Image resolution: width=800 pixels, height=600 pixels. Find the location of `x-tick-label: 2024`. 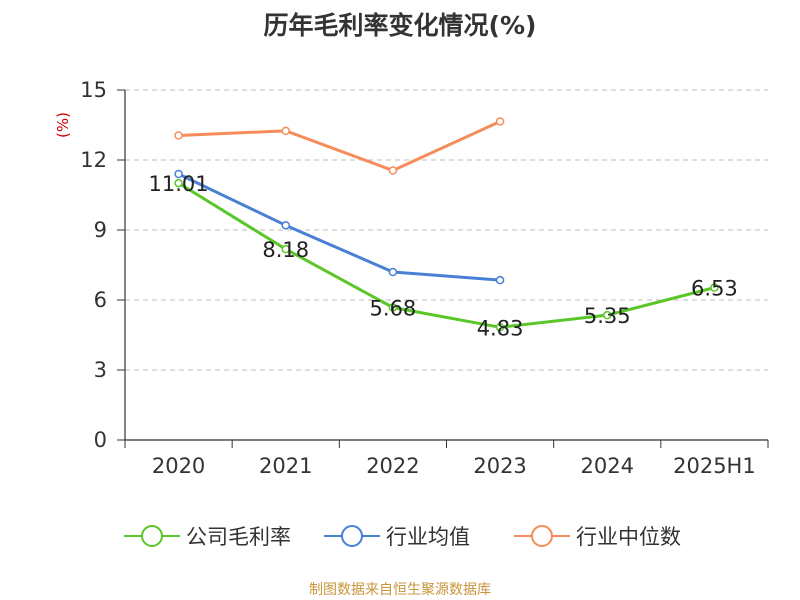

x-tick-label: 2024 is located at coordinates (607, 466).